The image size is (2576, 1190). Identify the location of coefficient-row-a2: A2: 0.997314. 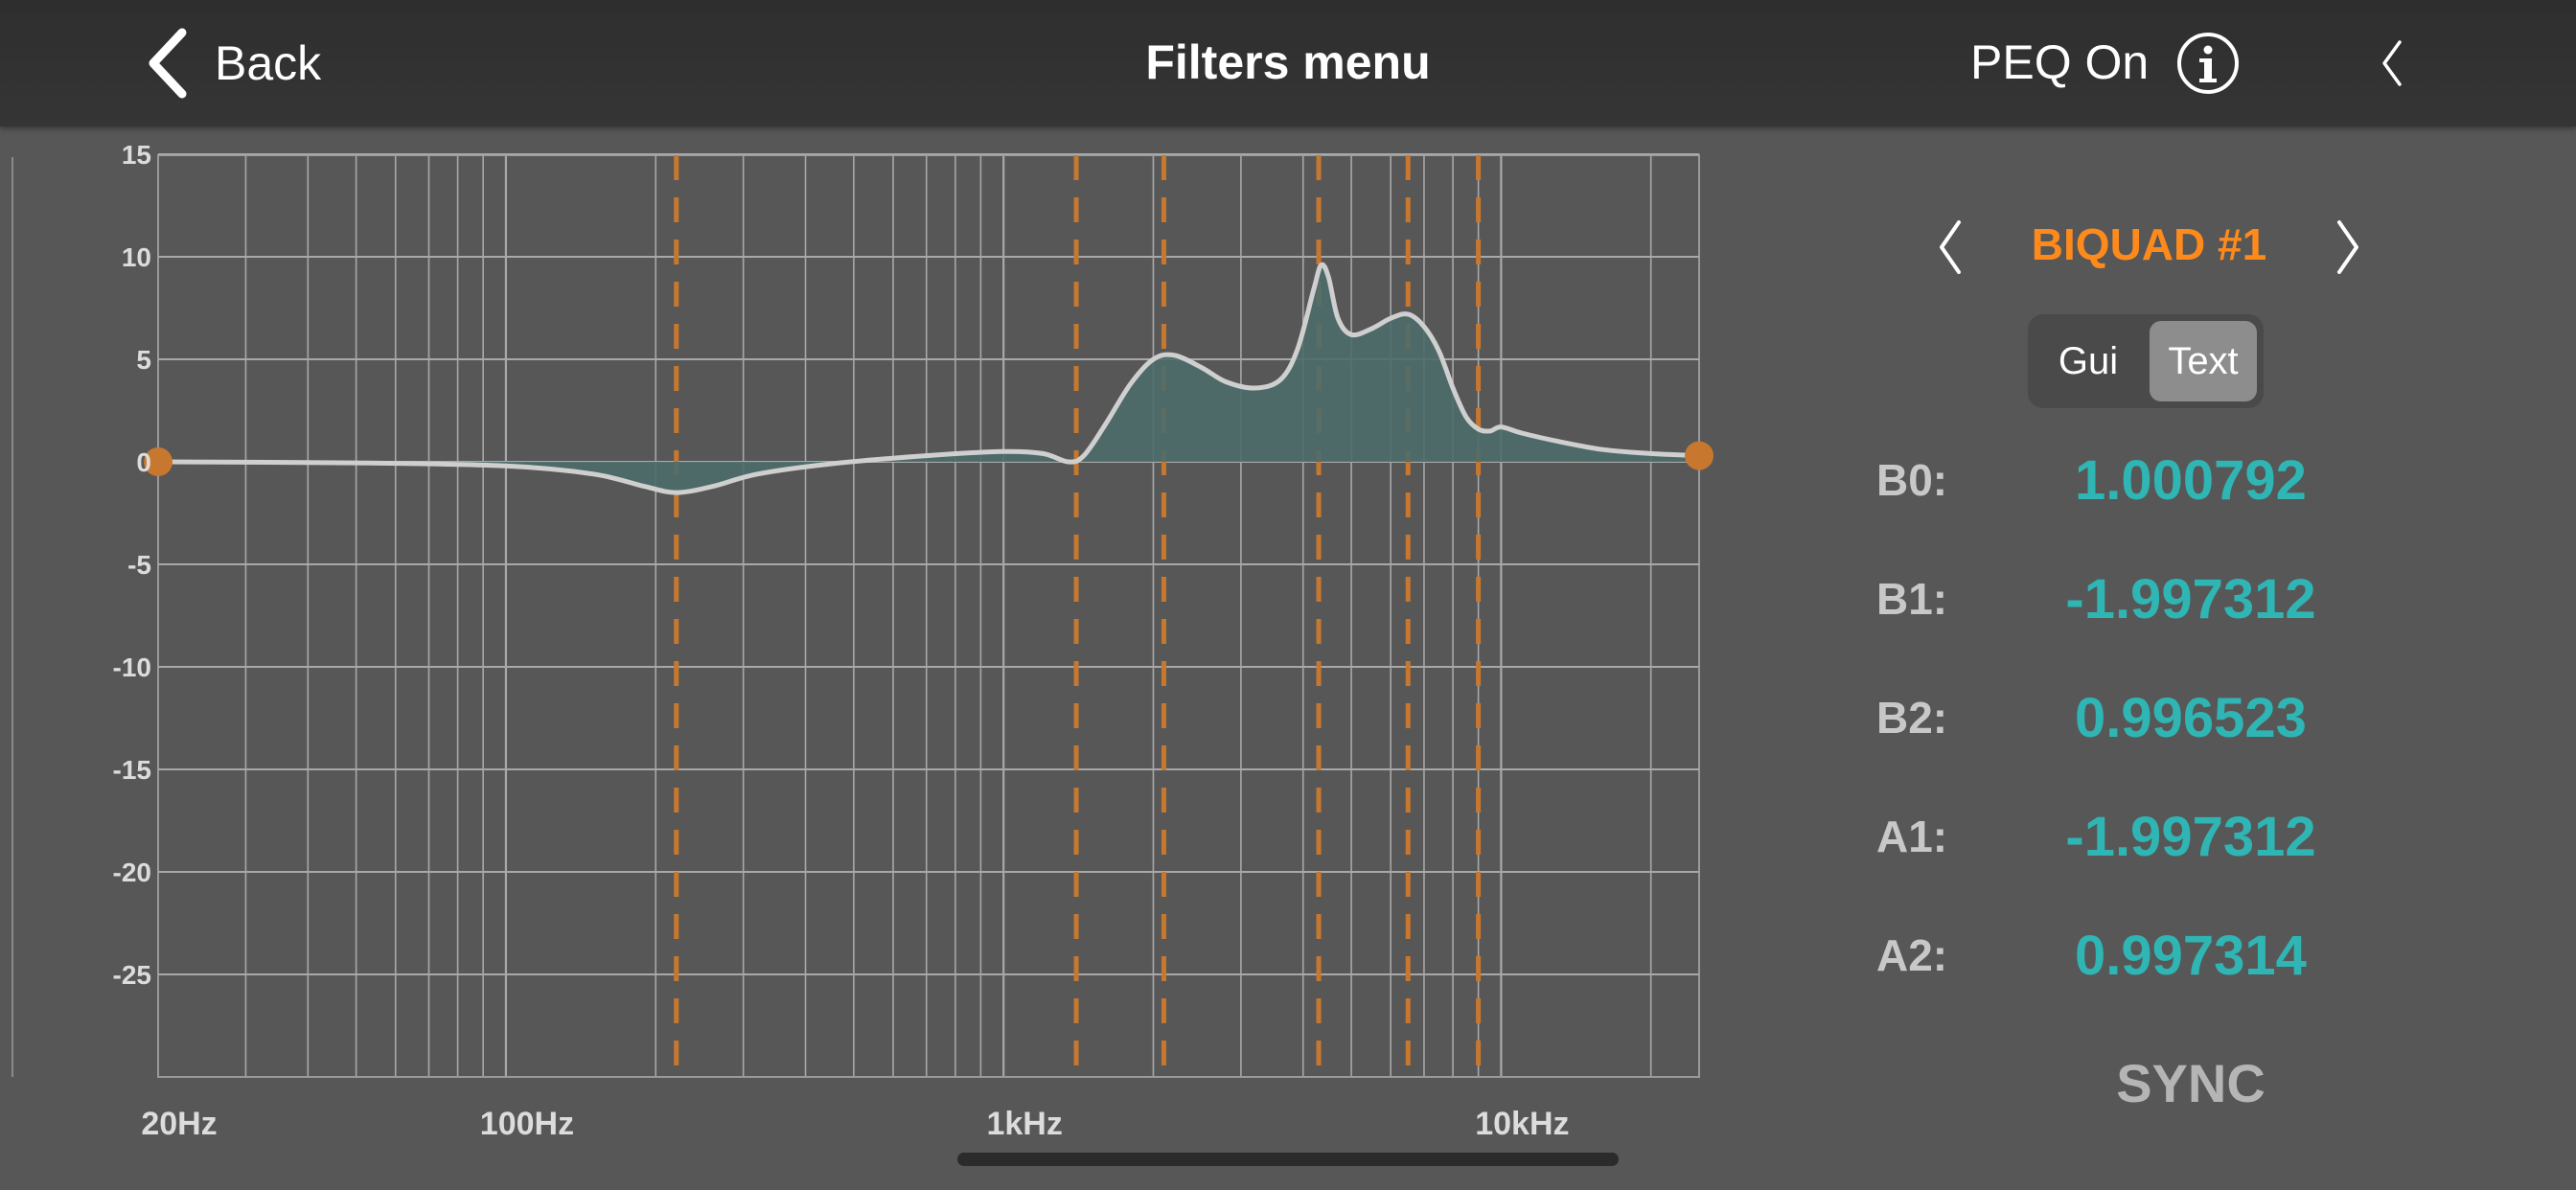
(2185, 958).